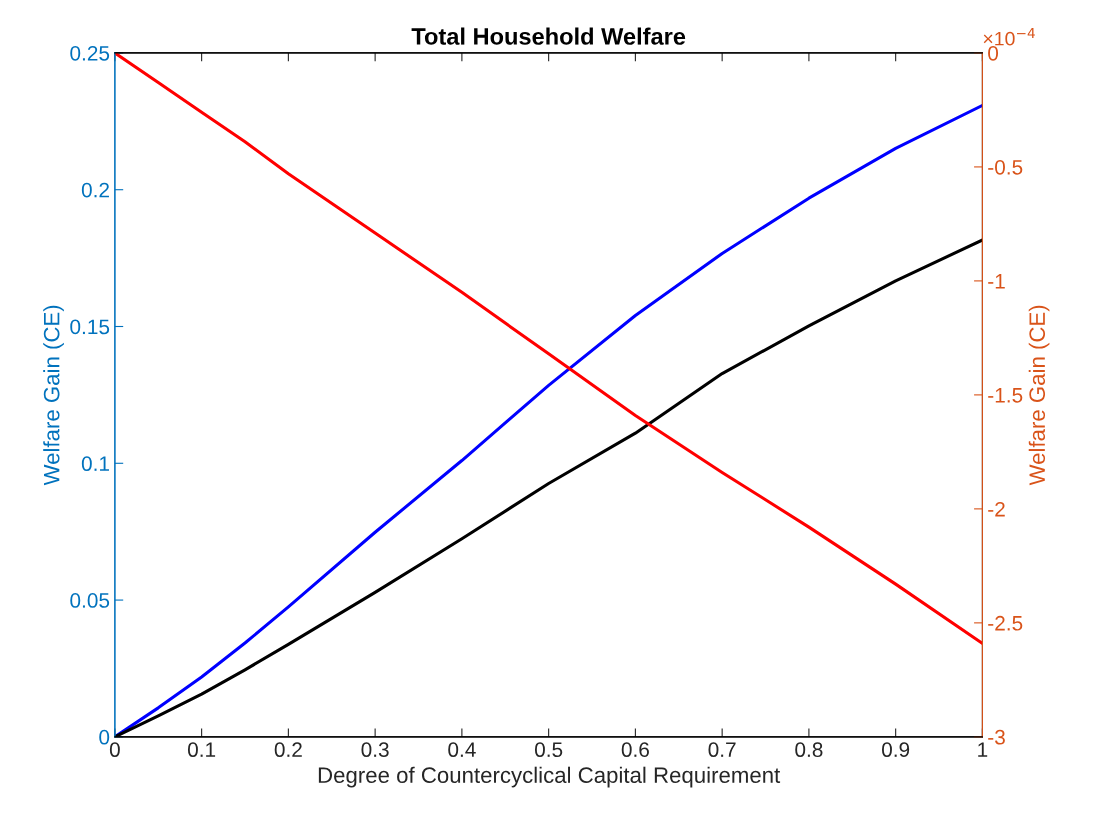  Describe the element at coordinates (635, 750) in the screenshot. I see `x-tick-label: 0.6` at that location.